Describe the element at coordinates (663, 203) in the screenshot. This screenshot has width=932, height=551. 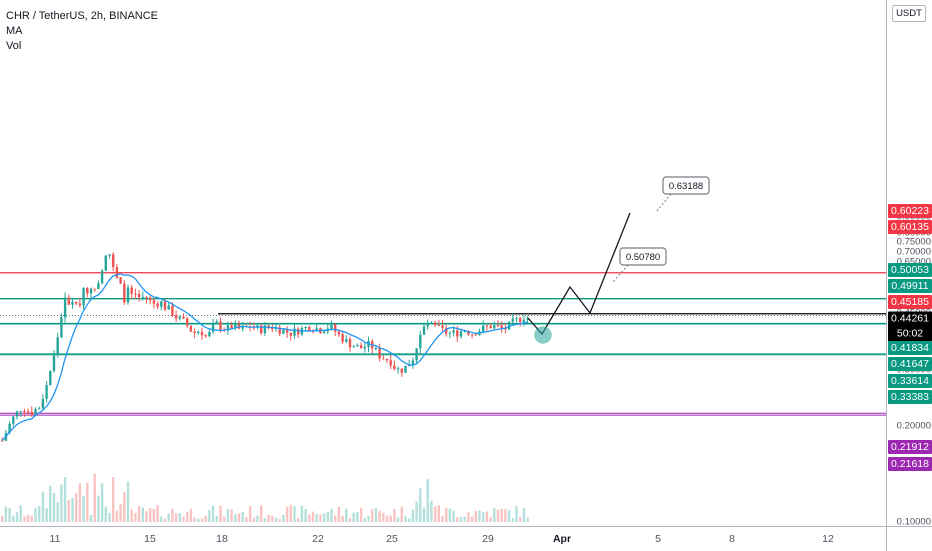
I see `callout-pointer` at that location.